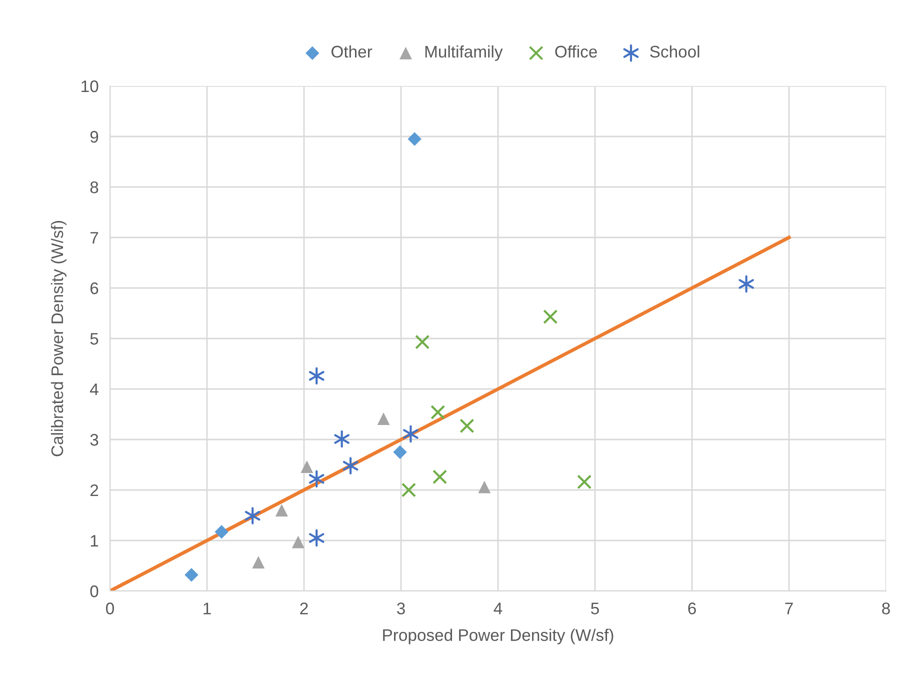  What do you see at coordinates (94, 136) in the screenshot?
I see `y-tick-label: 9` at bounding box center [94, 136].